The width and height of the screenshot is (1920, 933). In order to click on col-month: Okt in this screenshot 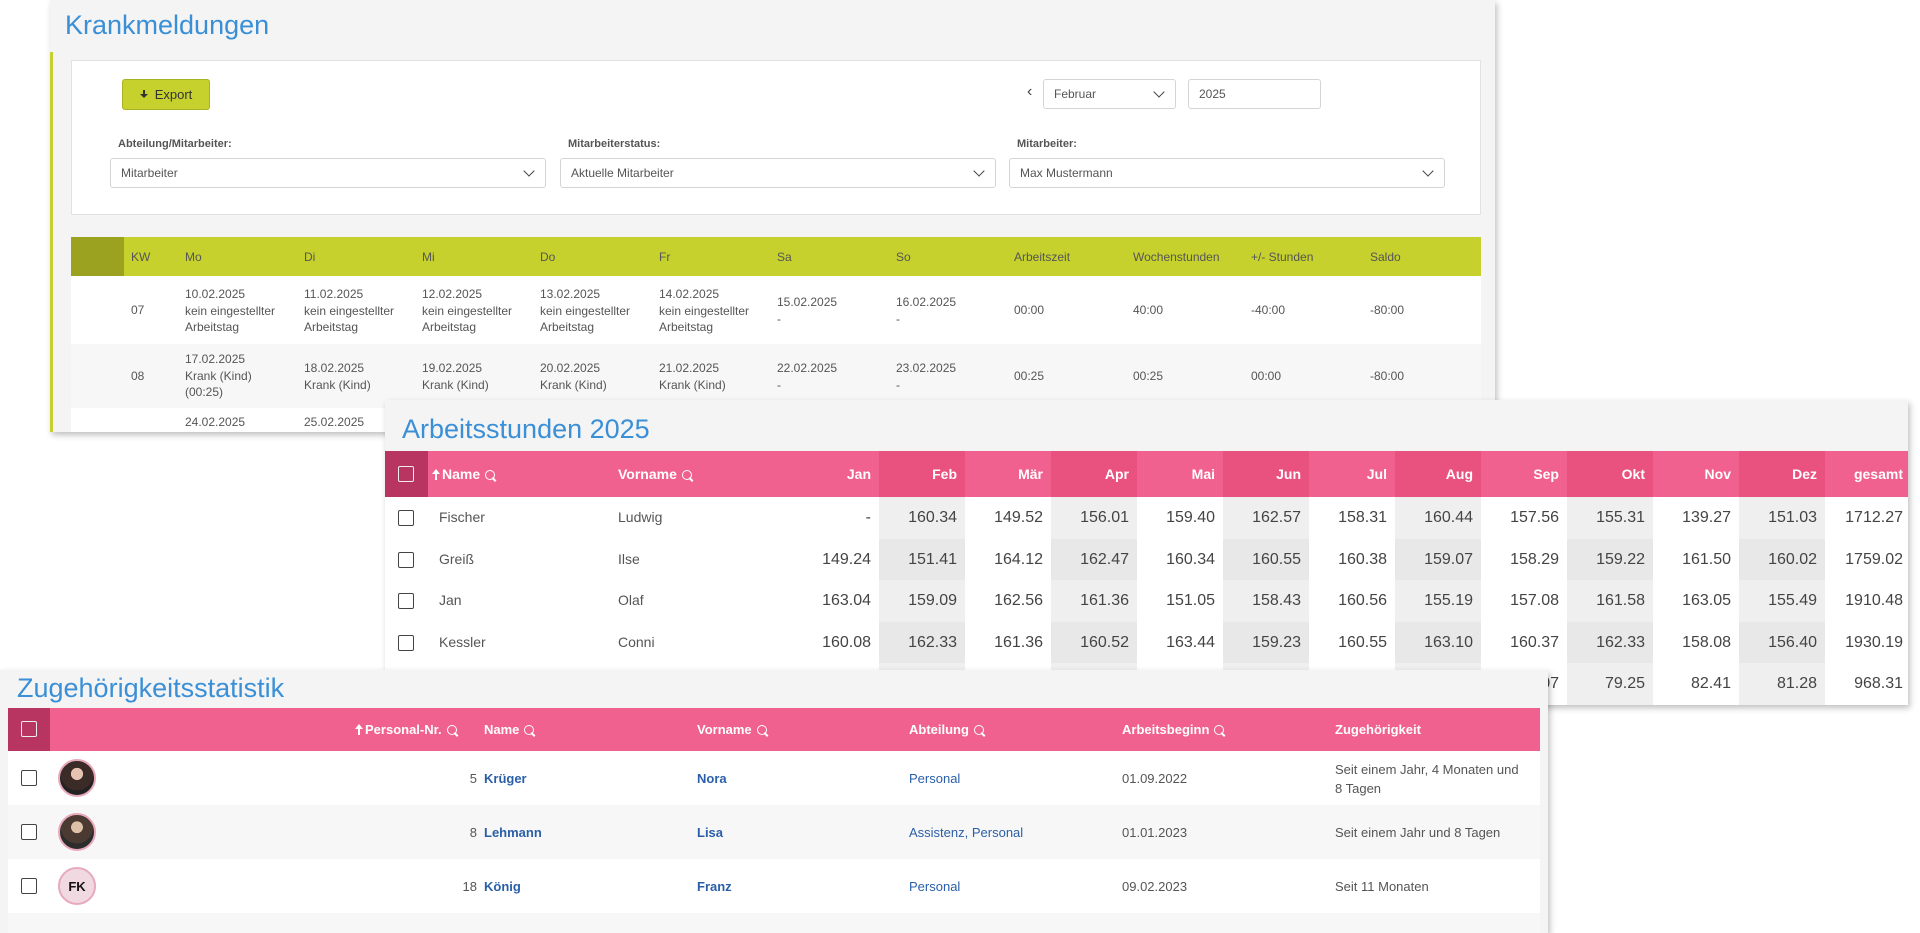, I will do `click(1610, 474)`.